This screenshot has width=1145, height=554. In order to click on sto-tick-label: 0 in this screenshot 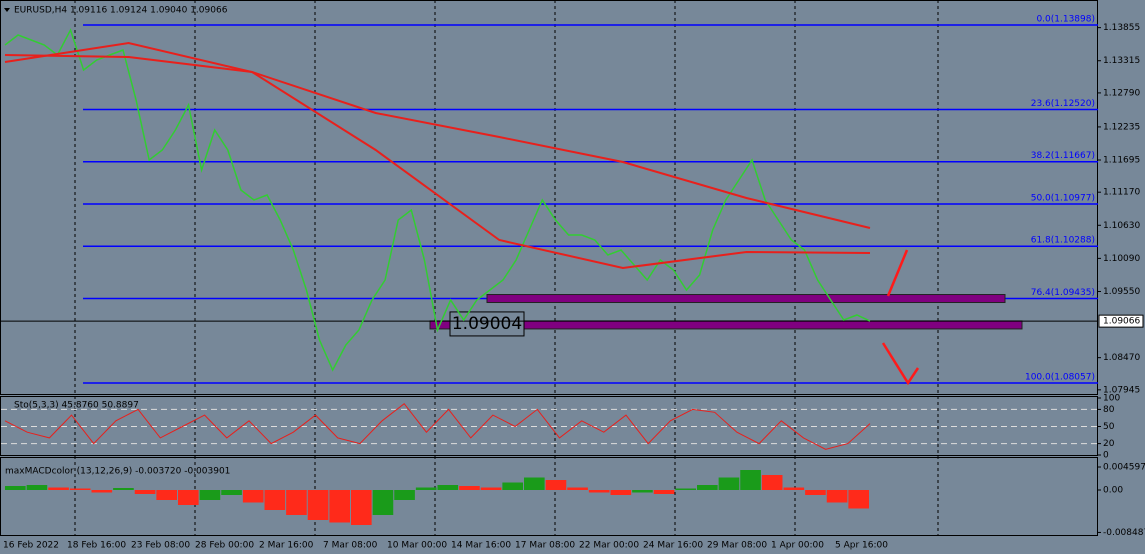, I will do `click(1106, 456)`.